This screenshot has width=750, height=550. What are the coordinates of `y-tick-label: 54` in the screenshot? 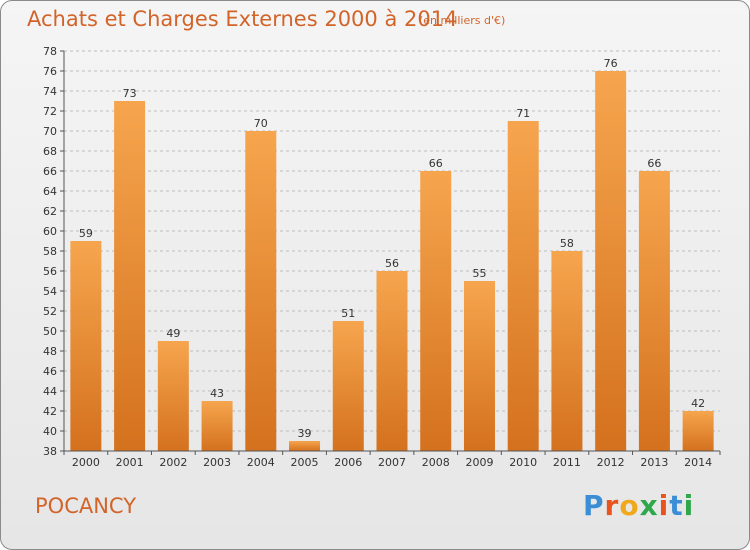 It's located at (50, 291).